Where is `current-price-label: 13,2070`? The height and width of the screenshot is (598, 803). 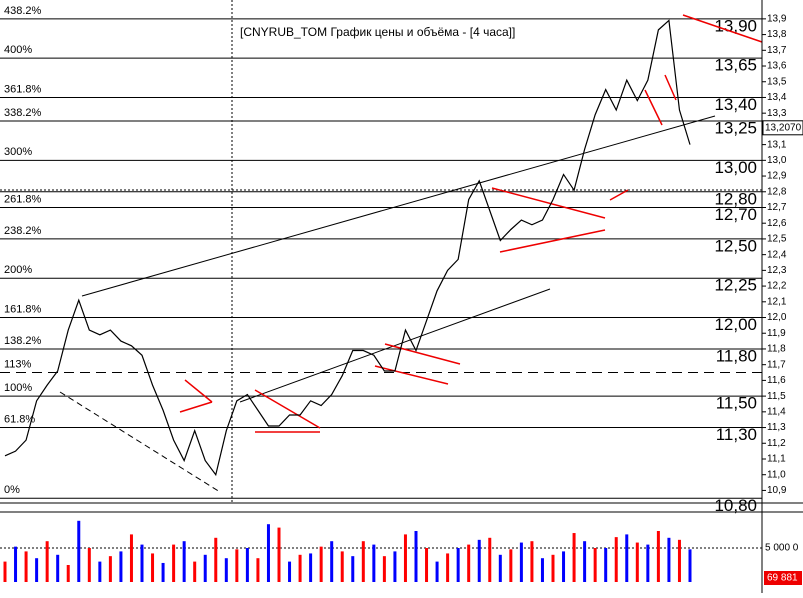 current-price-label: 13,2070 is located at coordinates (783, 127).